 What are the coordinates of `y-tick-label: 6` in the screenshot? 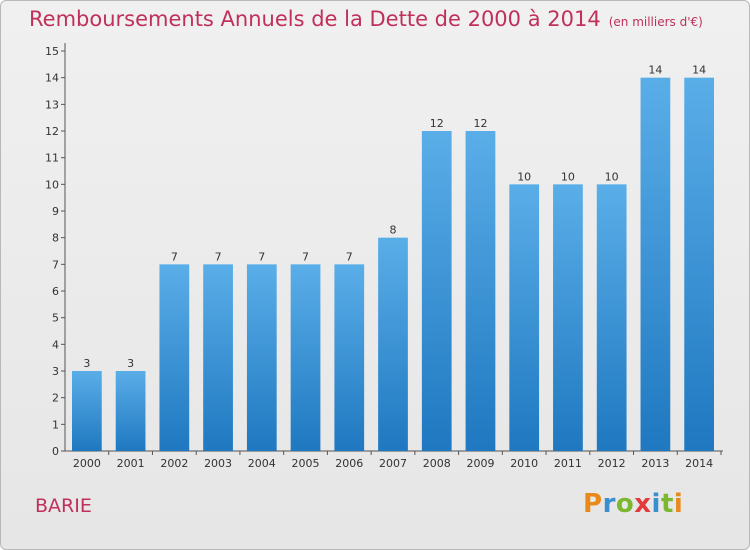 It's located at (55, 291).